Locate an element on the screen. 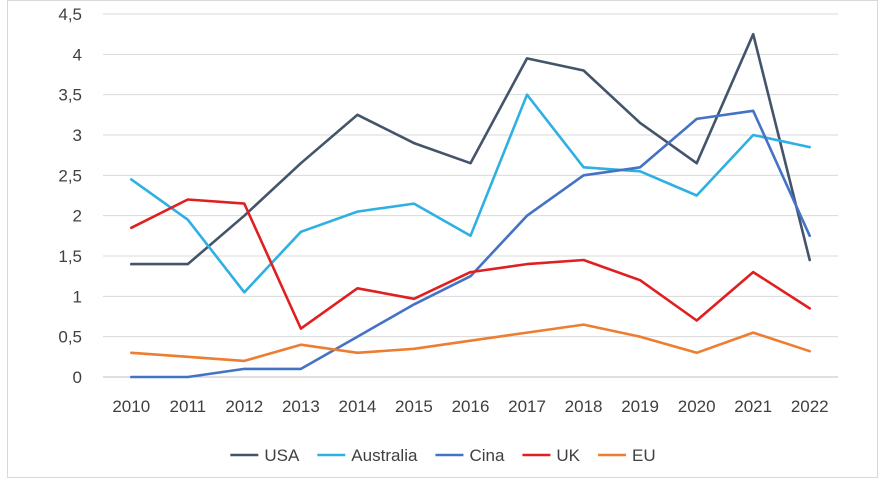 The height and width of the screenshot is (484, 886). y-tick-label: 2,5 is located at coordinates (70, 175).